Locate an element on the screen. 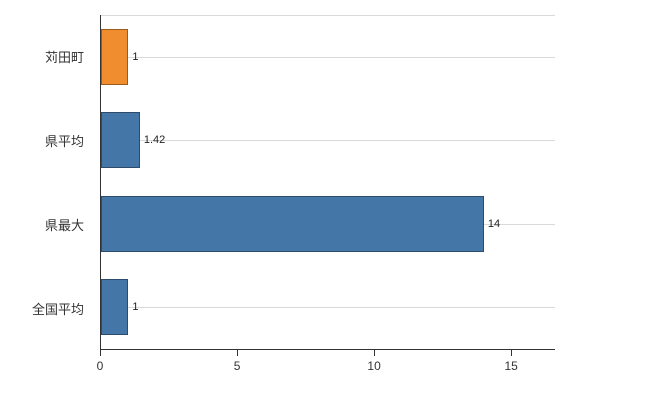 The width and height of the screenshot is (650, 400). x-tick-label: 10 is located at coordinates (374, 366).